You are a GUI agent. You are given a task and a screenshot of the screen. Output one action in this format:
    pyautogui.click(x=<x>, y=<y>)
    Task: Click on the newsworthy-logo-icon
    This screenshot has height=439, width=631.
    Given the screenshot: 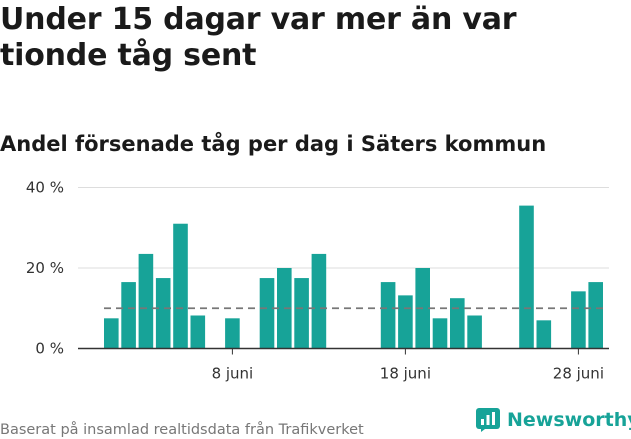 What is the action you would take?
    pyautogui.click(x=488, y=420)
    